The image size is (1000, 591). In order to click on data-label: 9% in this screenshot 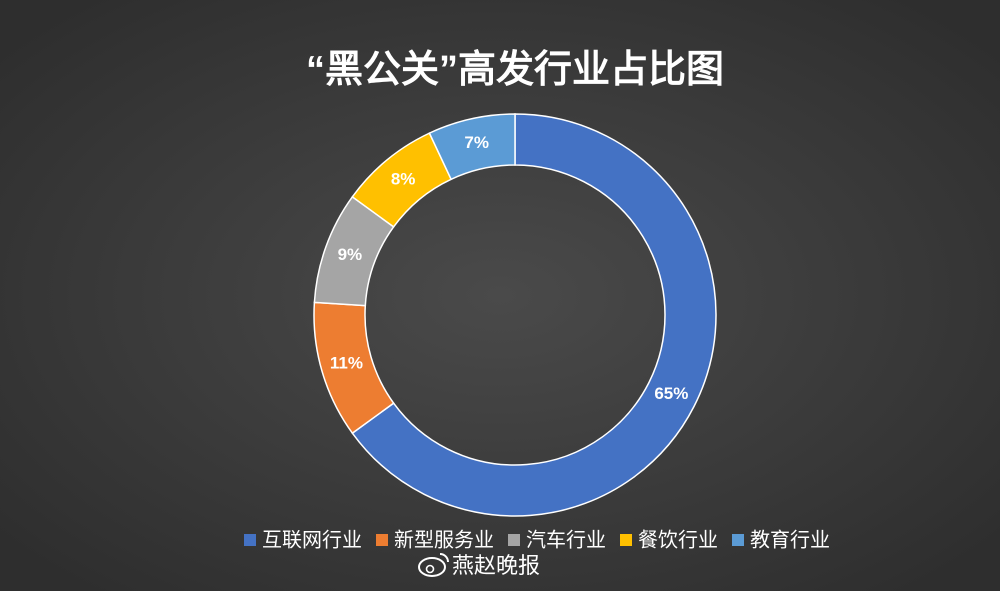, I will do `click(350, 254)`.